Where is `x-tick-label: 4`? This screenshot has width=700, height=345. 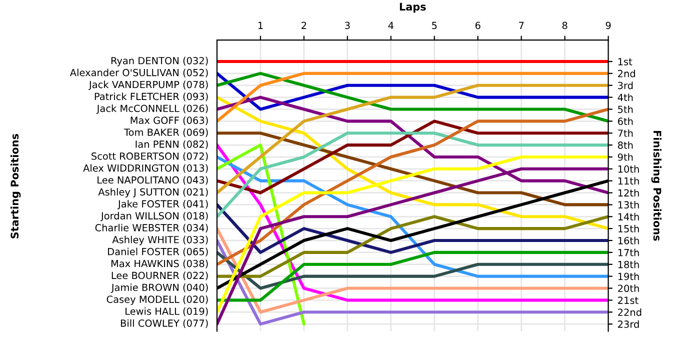 x-tick-label: 4 is located at coordinates (391, 25).